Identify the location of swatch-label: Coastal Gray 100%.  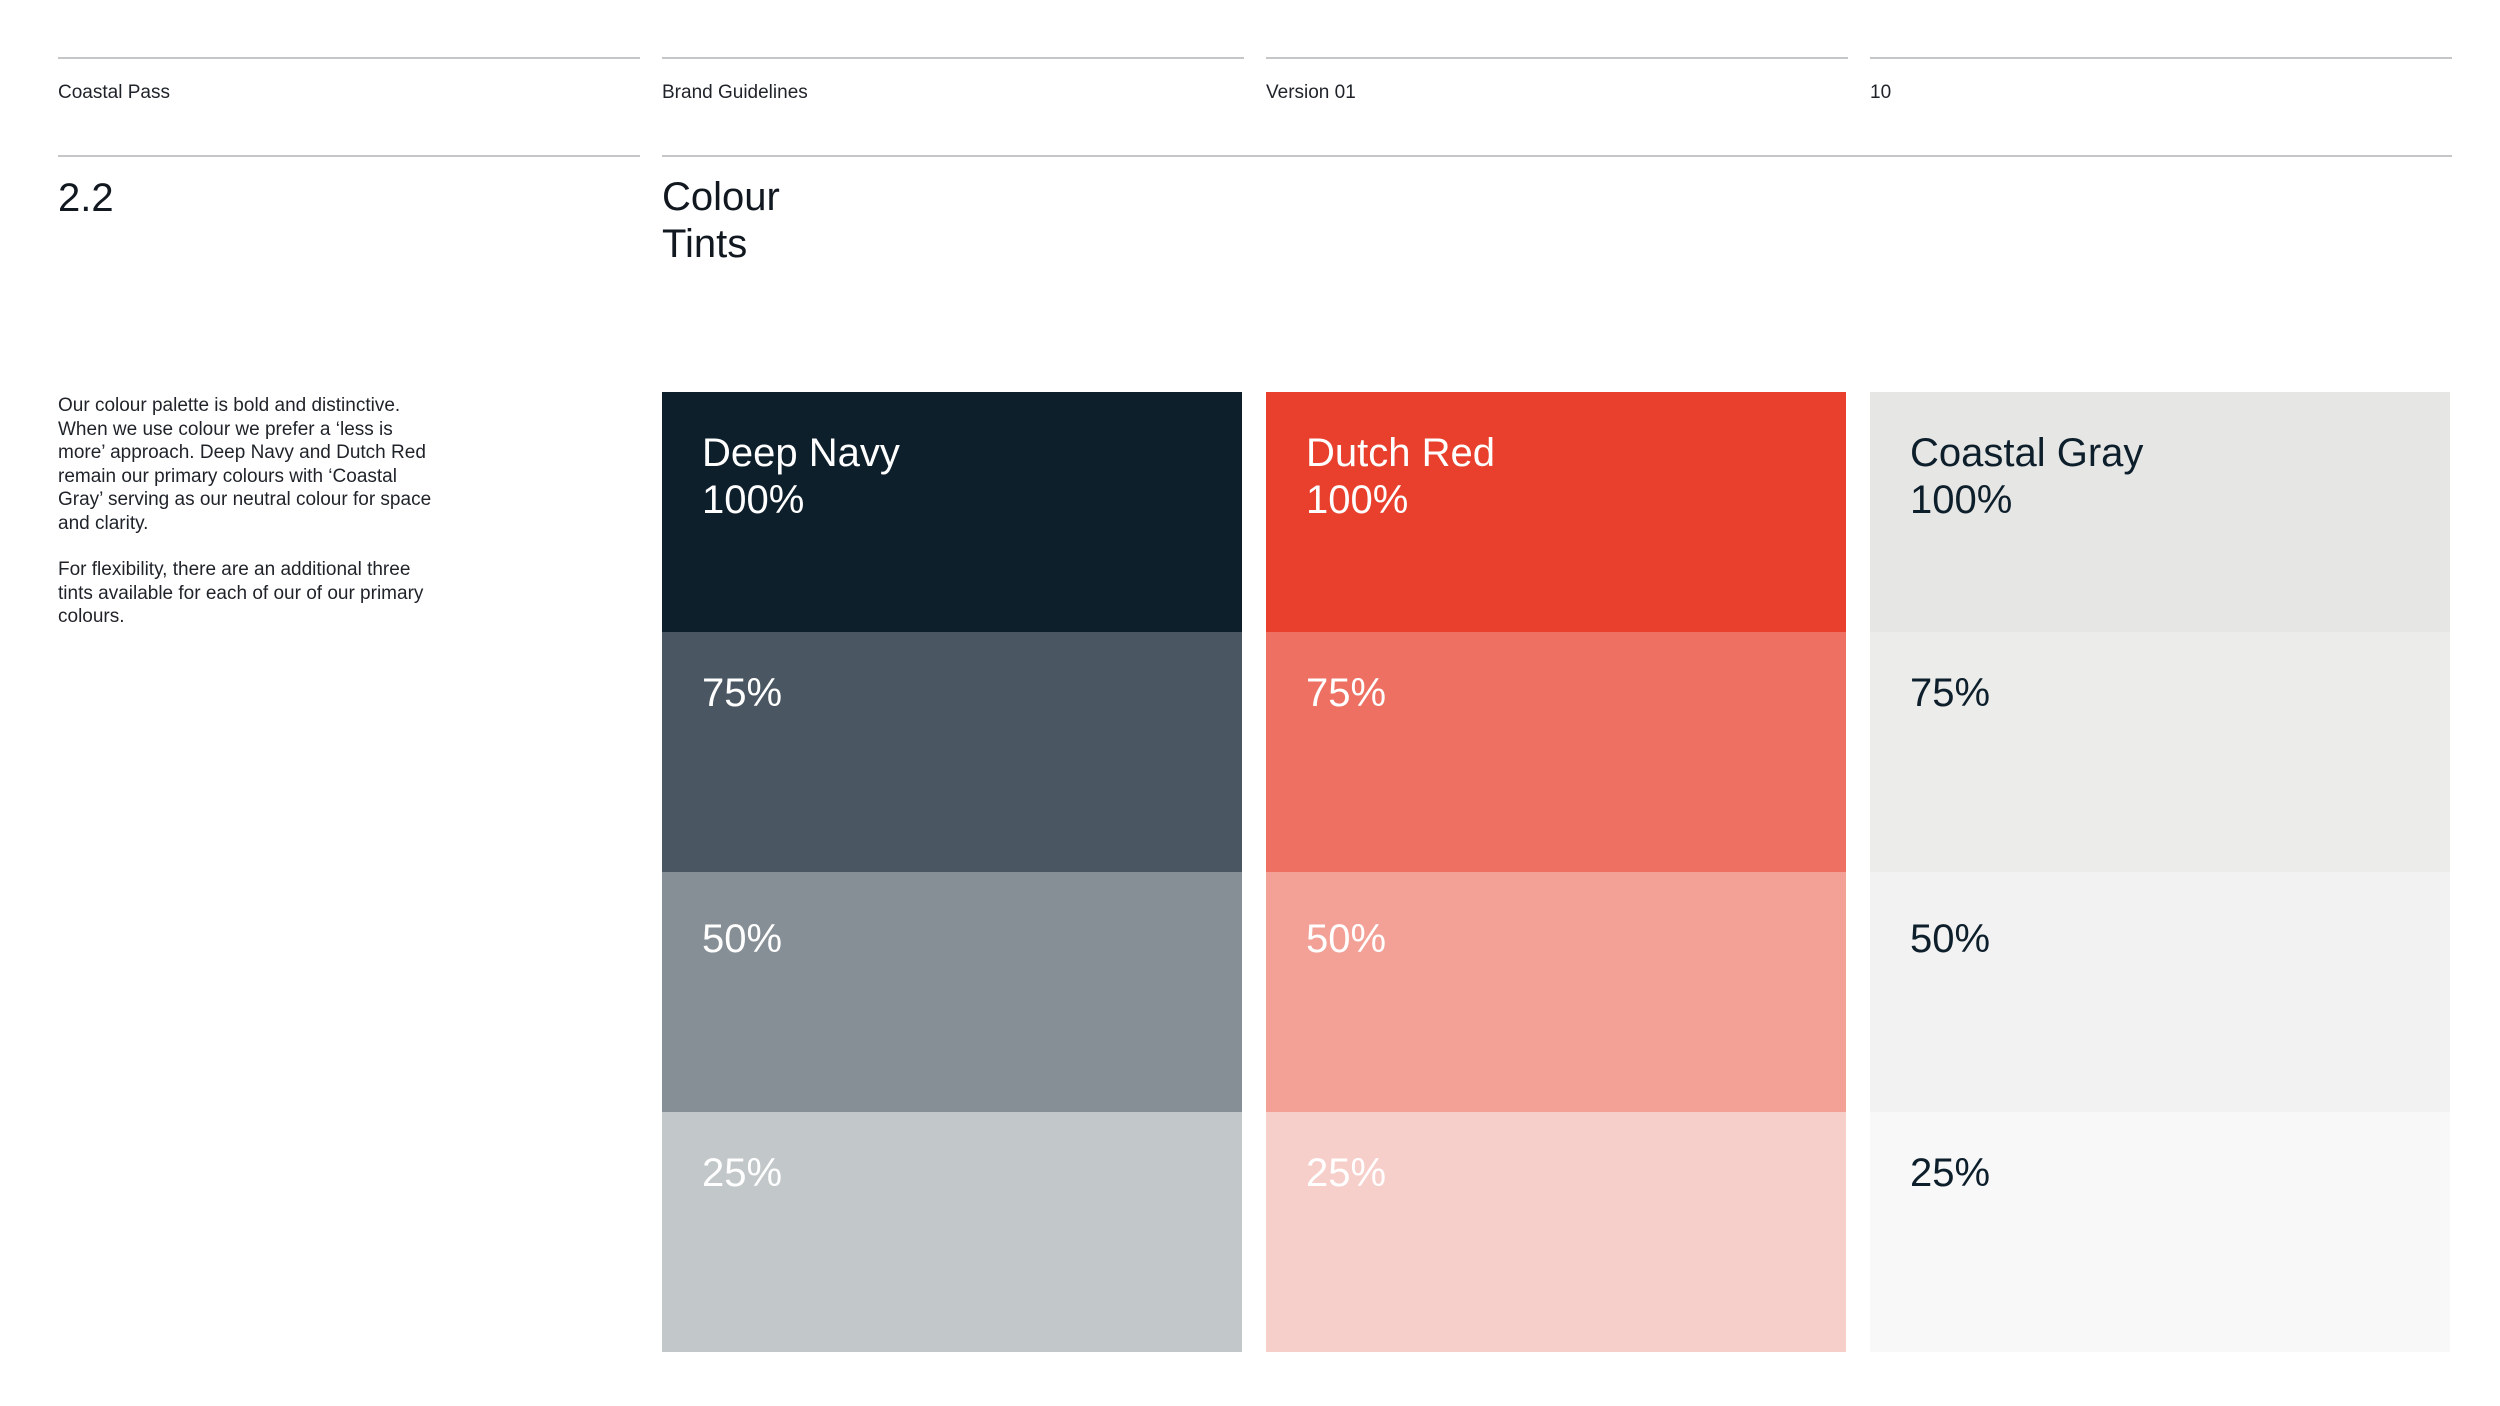
(2026, 477).